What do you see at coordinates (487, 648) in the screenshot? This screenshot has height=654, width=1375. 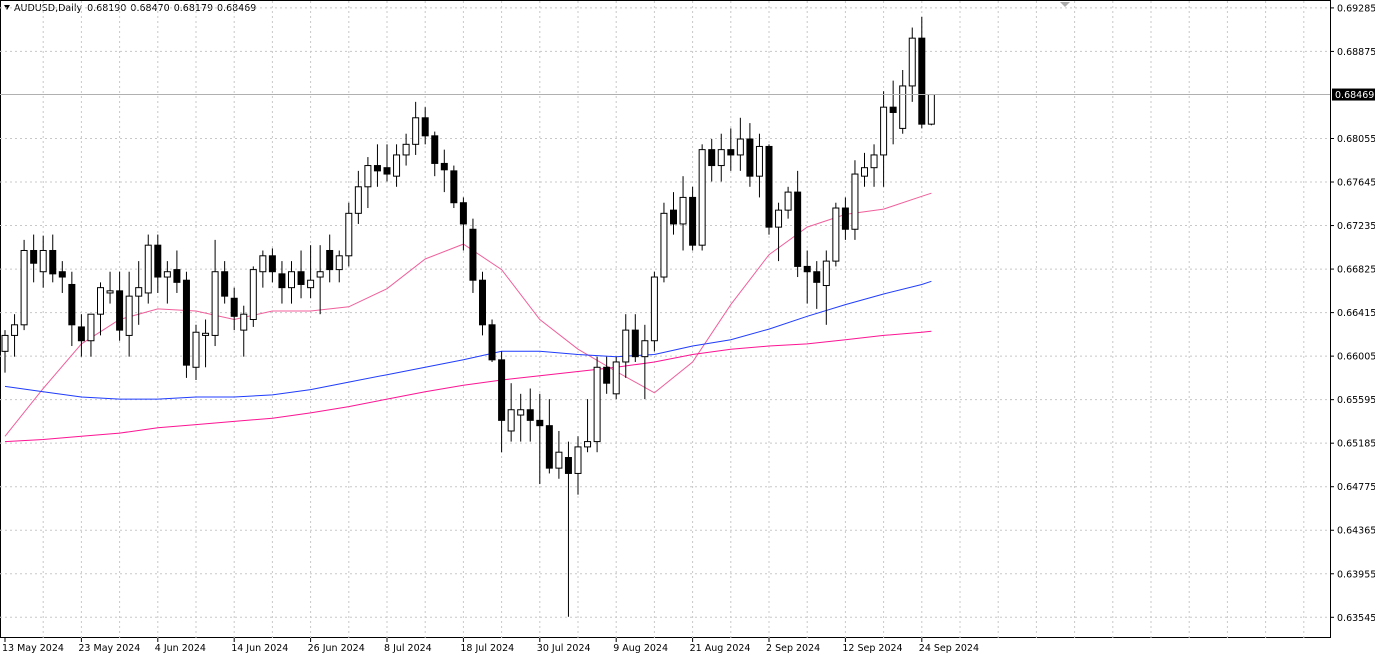 I see `x-tick-label: 18 Jul 2024` at bounding box center [487, 648].